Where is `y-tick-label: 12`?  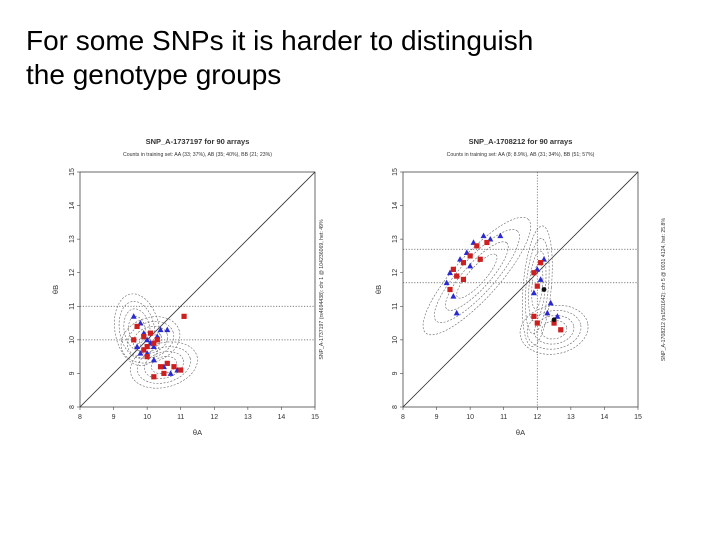 y-tick-label: 12 is located at coordinates (72, 273).